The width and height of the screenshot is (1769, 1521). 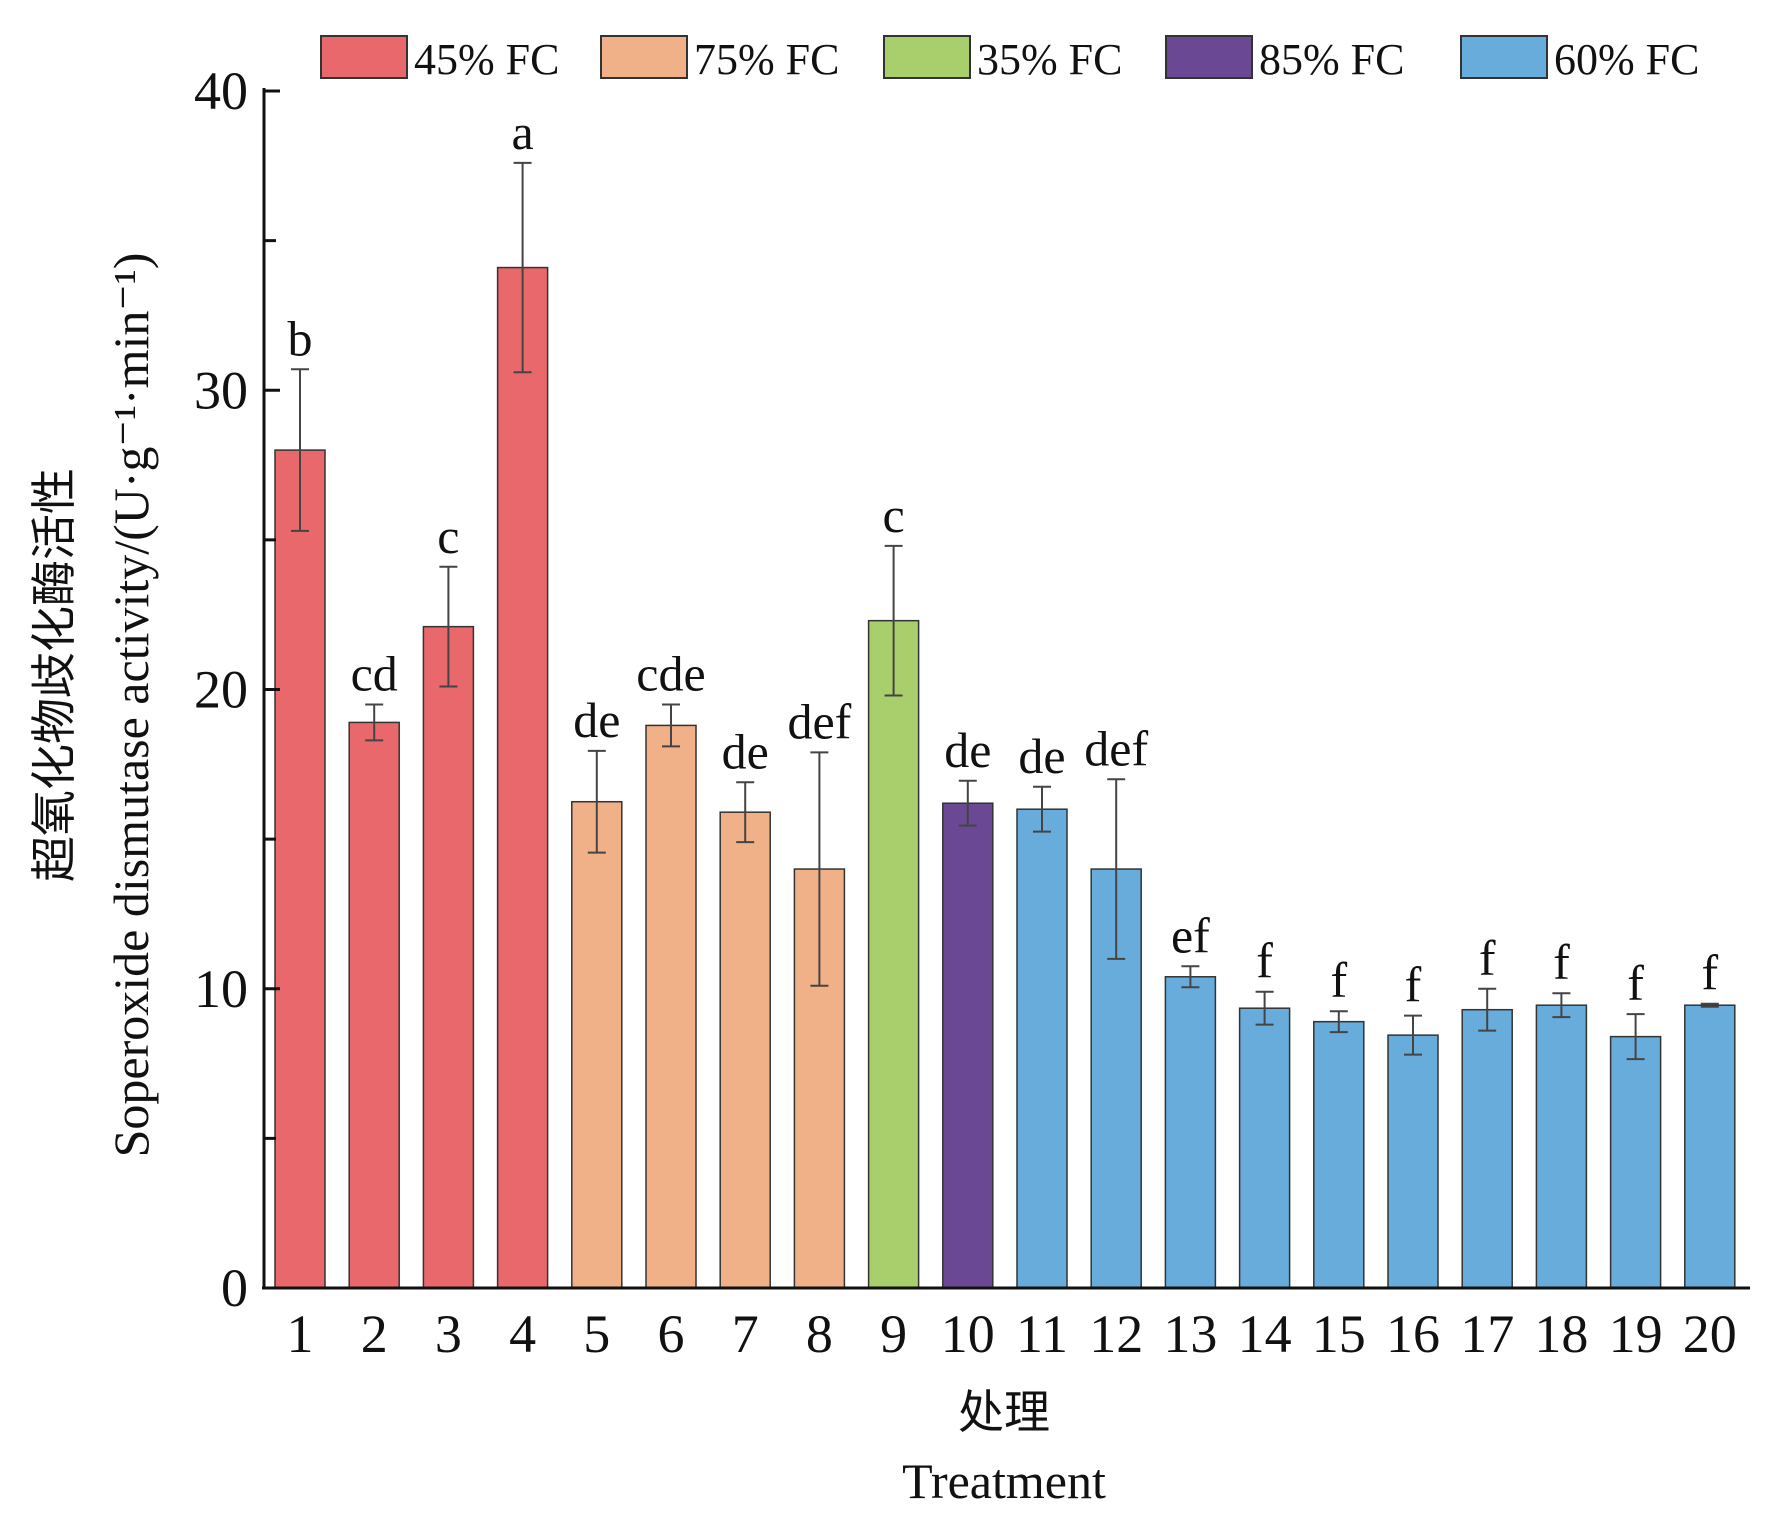 I want to click on significance-label: cd, so click(x=374, y=673).